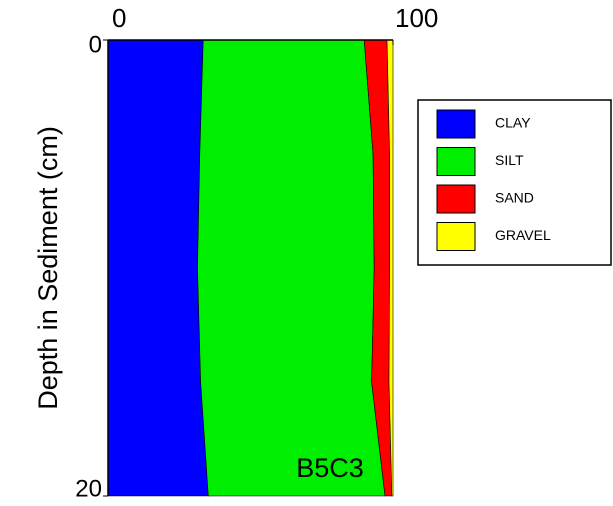  Describe the element at coordinates (119, 18) in the screenshot. I see `x-tick-label: 0` at that location.